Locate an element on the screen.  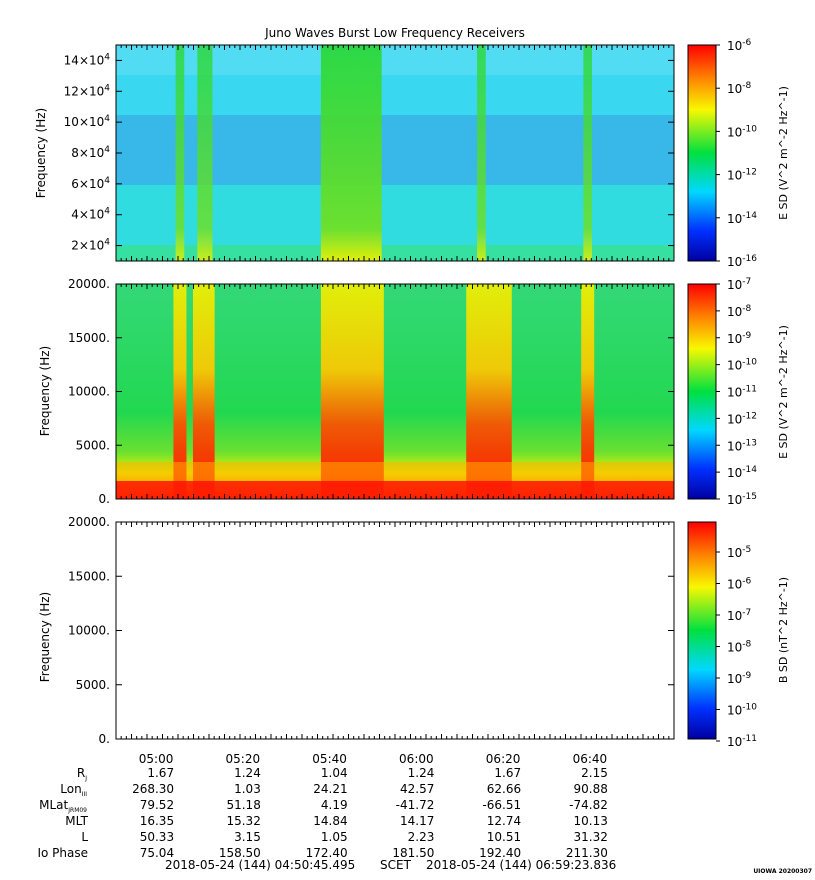
y-tick-label: 2×104 is located at coordinates (90, 245).